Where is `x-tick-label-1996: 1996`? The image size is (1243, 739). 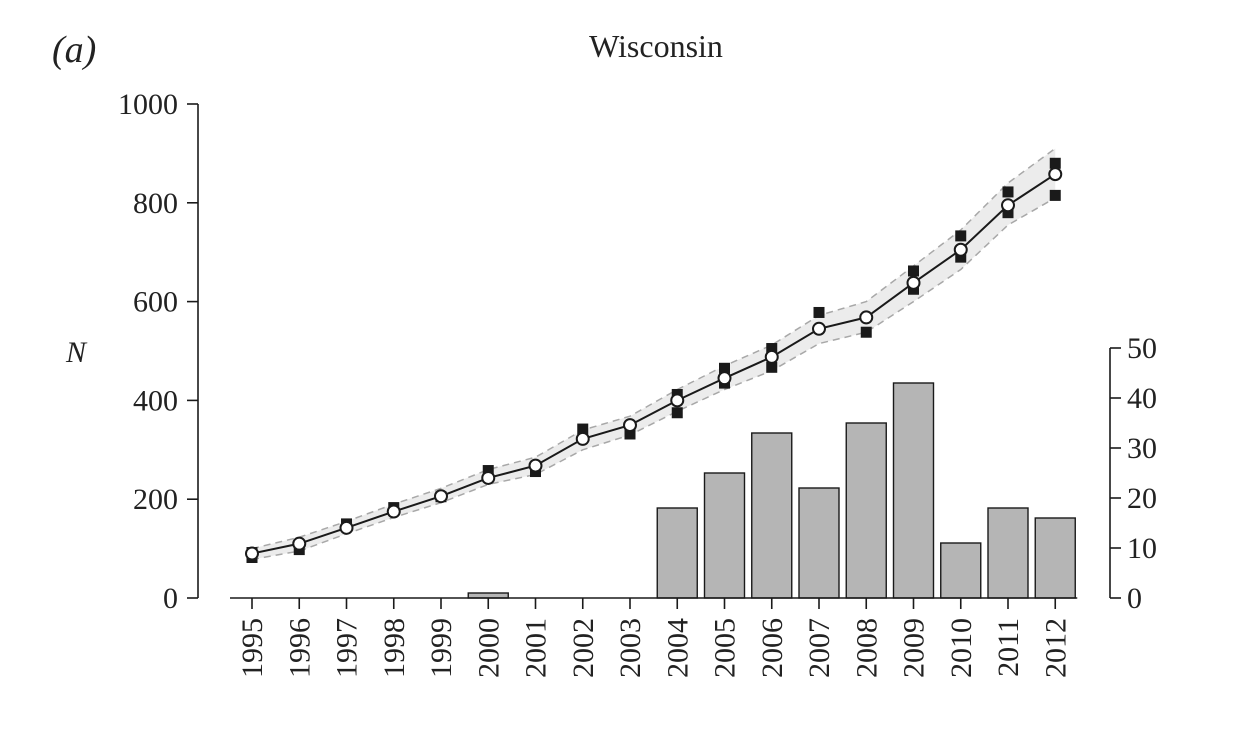 x-tick-label-1996: 1996 is located at coordinates (299, 648).